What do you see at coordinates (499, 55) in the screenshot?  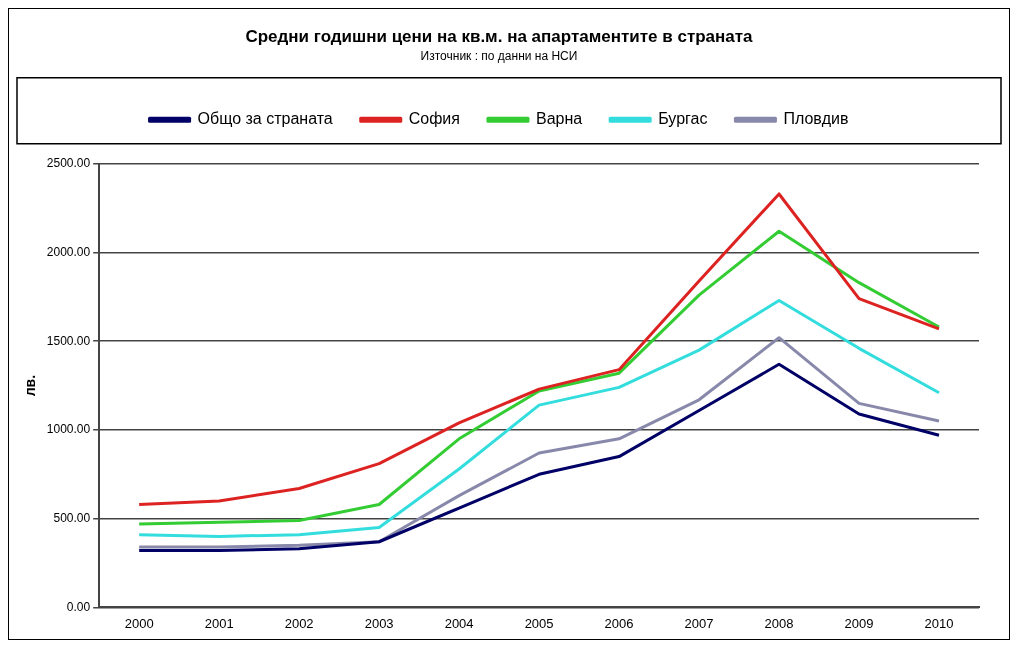 I see `text: Източник : по данни на НСИ` at bounding box center [499, 55].